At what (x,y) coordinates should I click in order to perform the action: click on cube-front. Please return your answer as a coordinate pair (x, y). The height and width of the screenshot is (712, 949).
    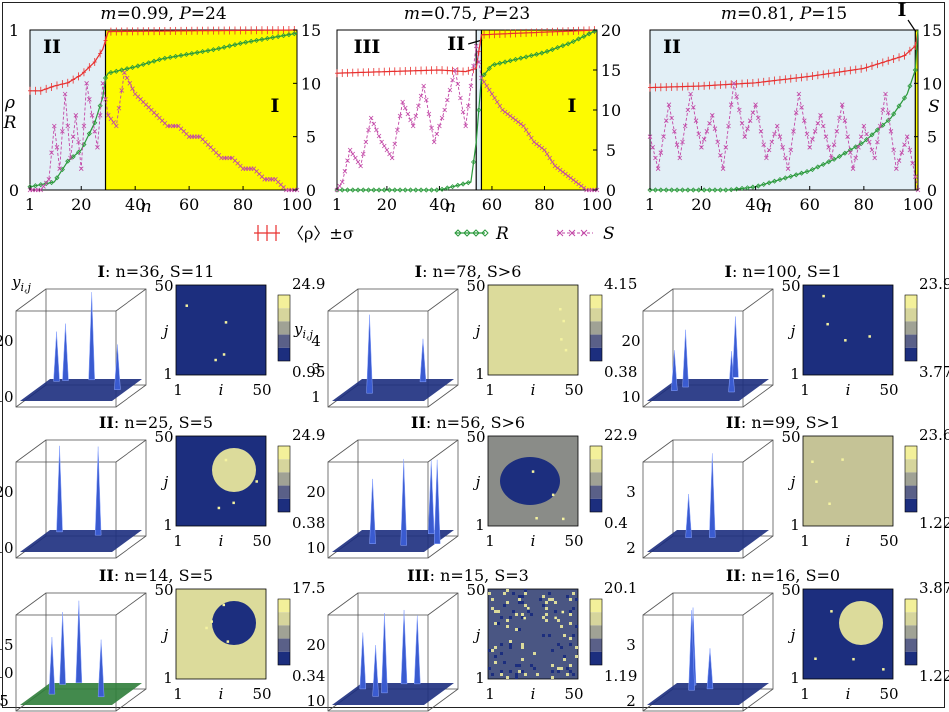
    Looking at the image, I should click on (378, 359).